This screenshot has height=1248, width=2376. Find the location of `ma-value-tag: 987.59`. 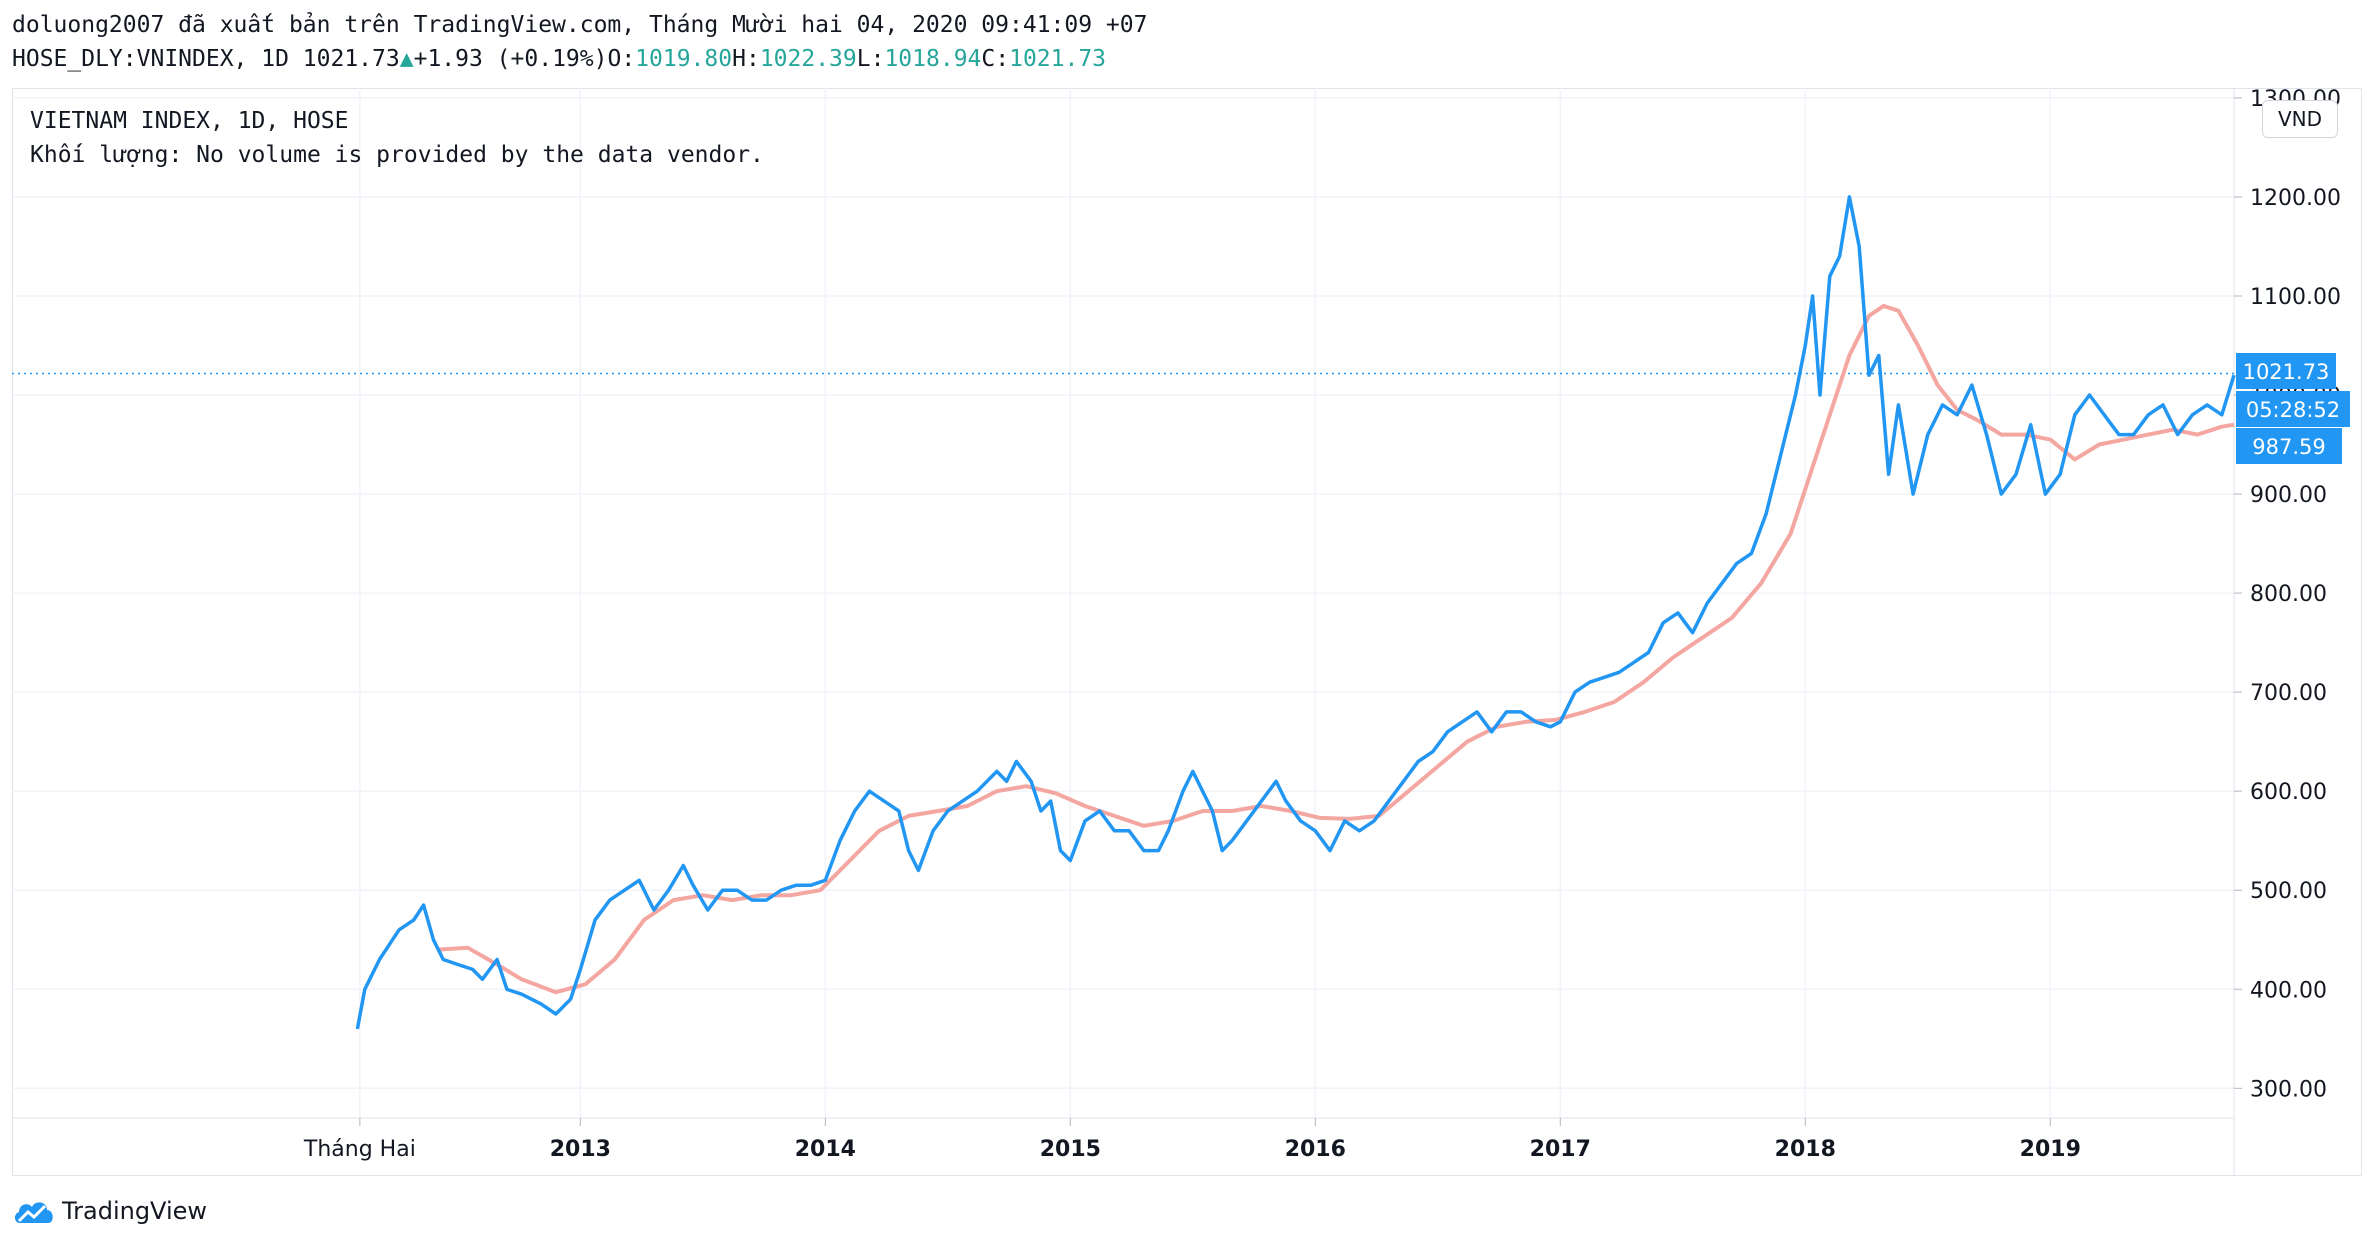

ma-value-tag: 987.59 is located at coordinates (2288, 447).